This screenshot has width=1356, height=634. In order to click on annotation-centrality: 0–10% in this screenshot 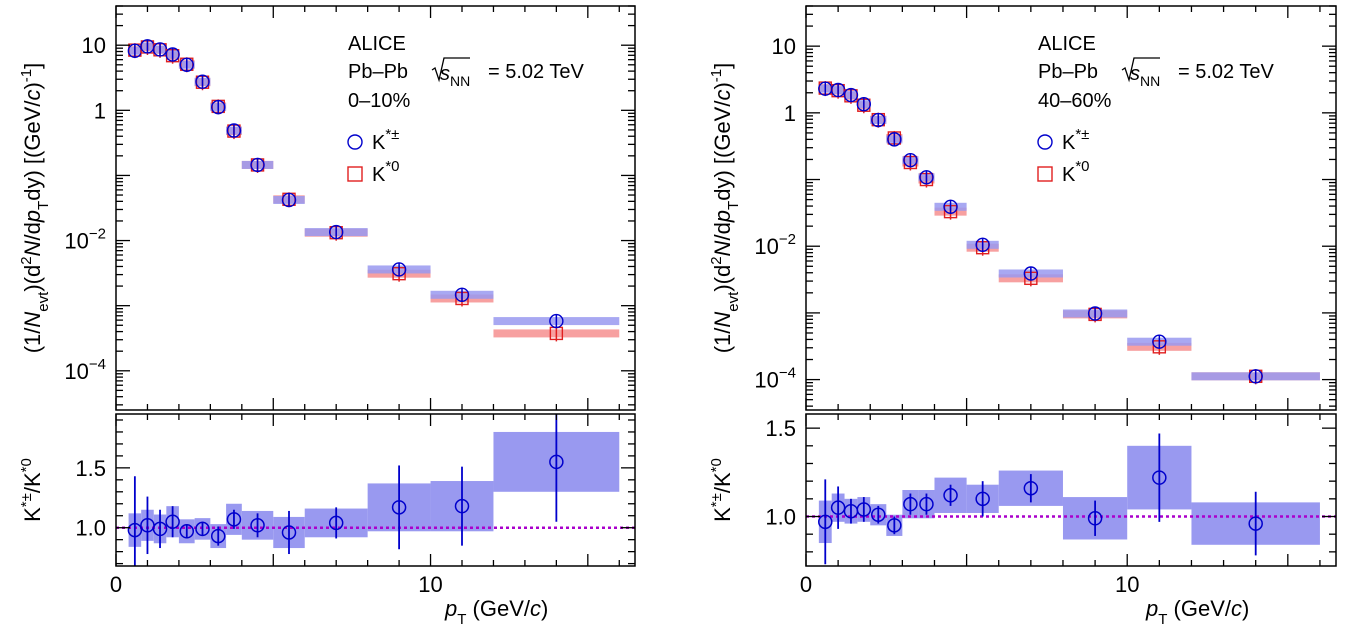, I will do `click(379, 101)`.